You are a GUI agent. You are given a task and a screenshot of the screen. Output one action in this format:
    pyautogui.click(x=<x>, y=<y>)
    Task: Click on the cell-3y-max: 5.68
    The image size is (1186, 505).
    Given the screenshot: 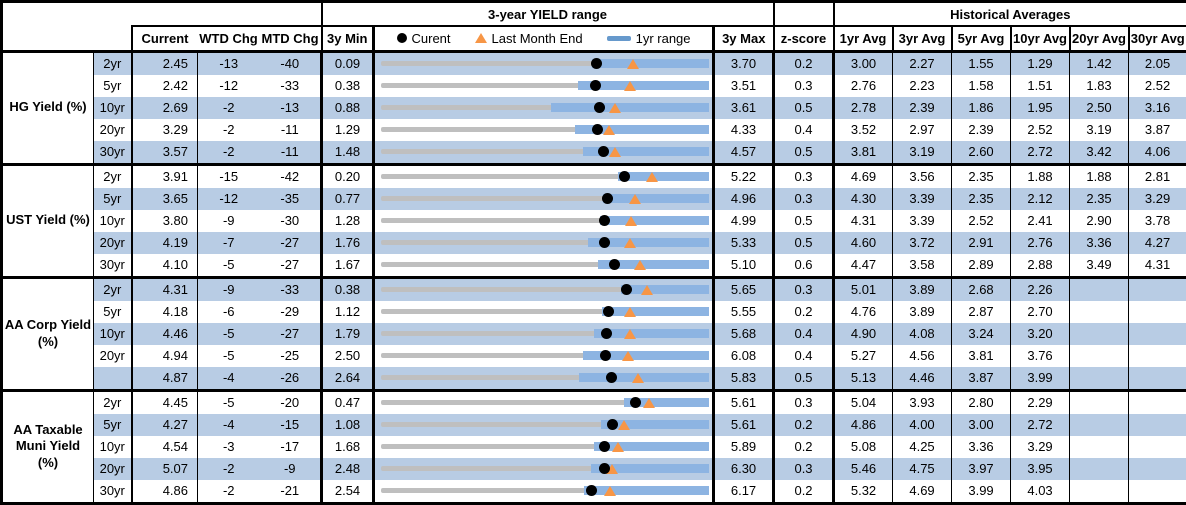 What is the action you would take?
    pyautogui.click(x=744, y=334)
    